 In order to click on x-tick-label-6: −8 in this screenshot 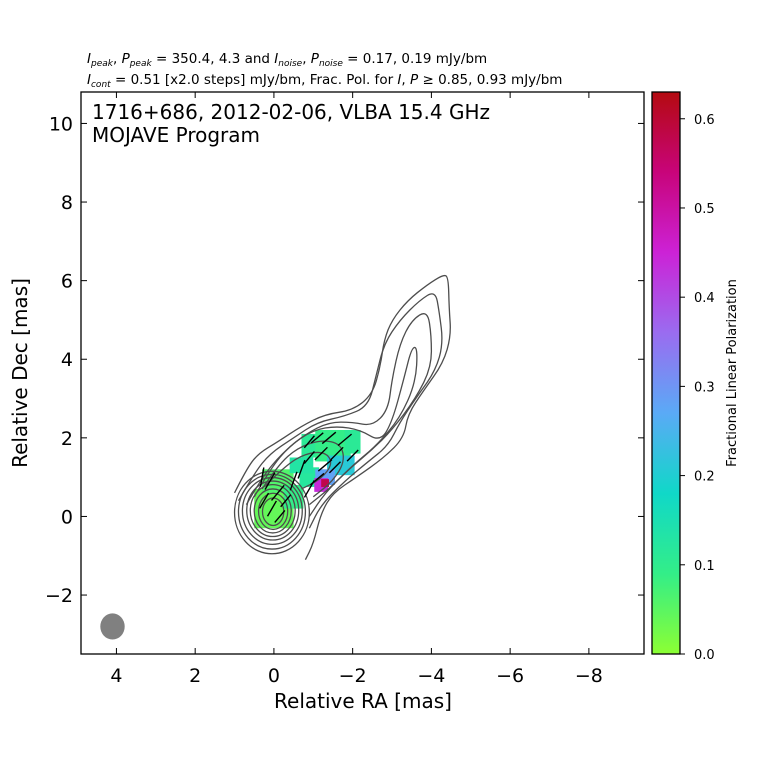, I will do `click(589, 676)`.